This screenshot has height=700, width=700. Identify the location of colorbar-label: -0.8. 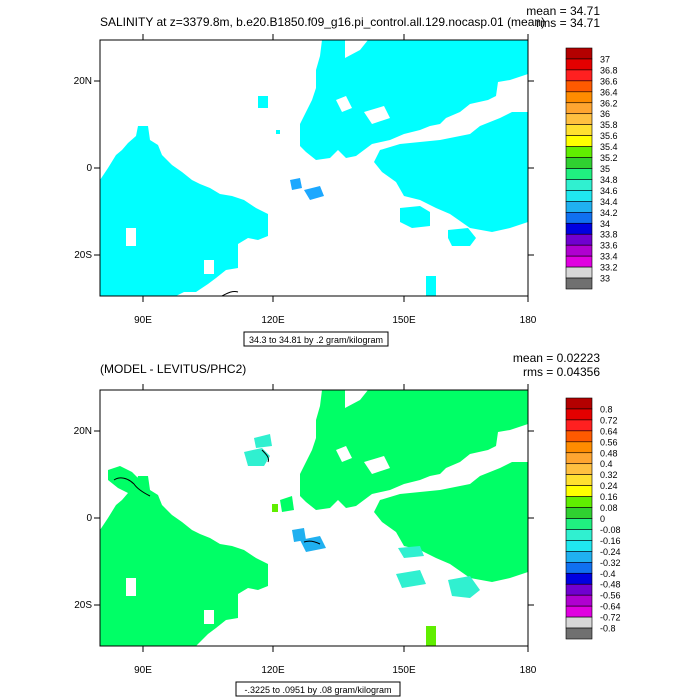
(608, 629).